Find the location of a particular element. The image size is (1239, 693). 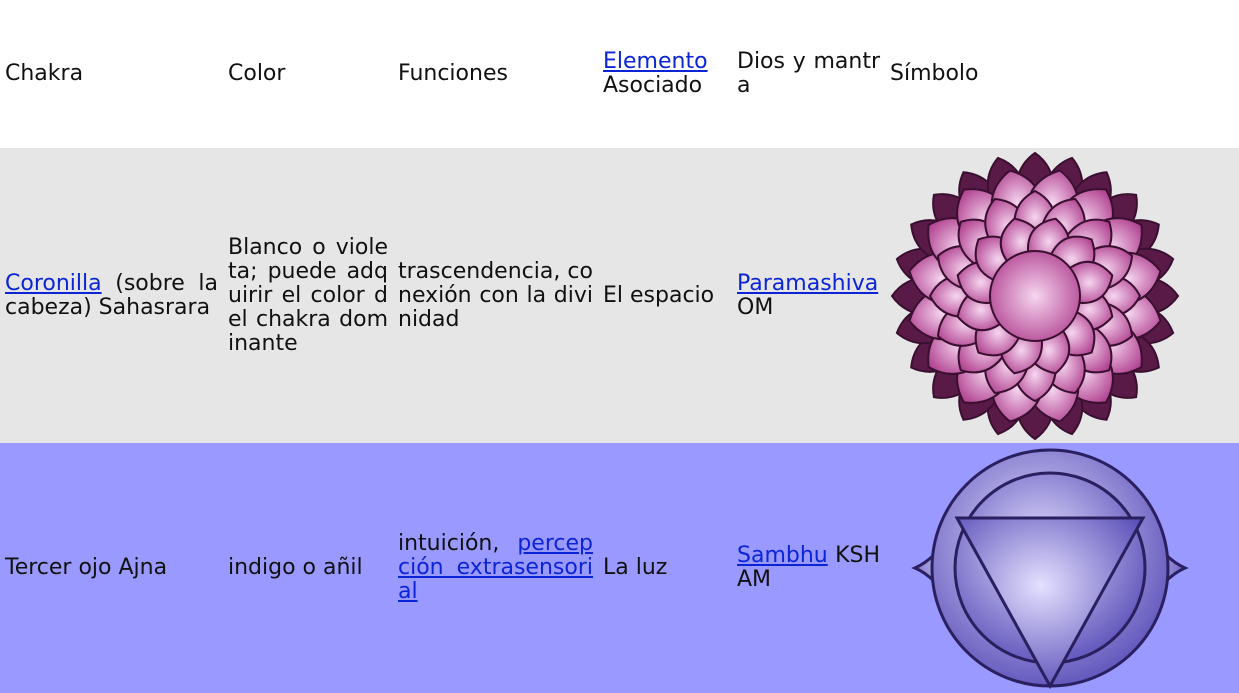

header-cell: Elemento Asociado is located at coordinates (665, 74).